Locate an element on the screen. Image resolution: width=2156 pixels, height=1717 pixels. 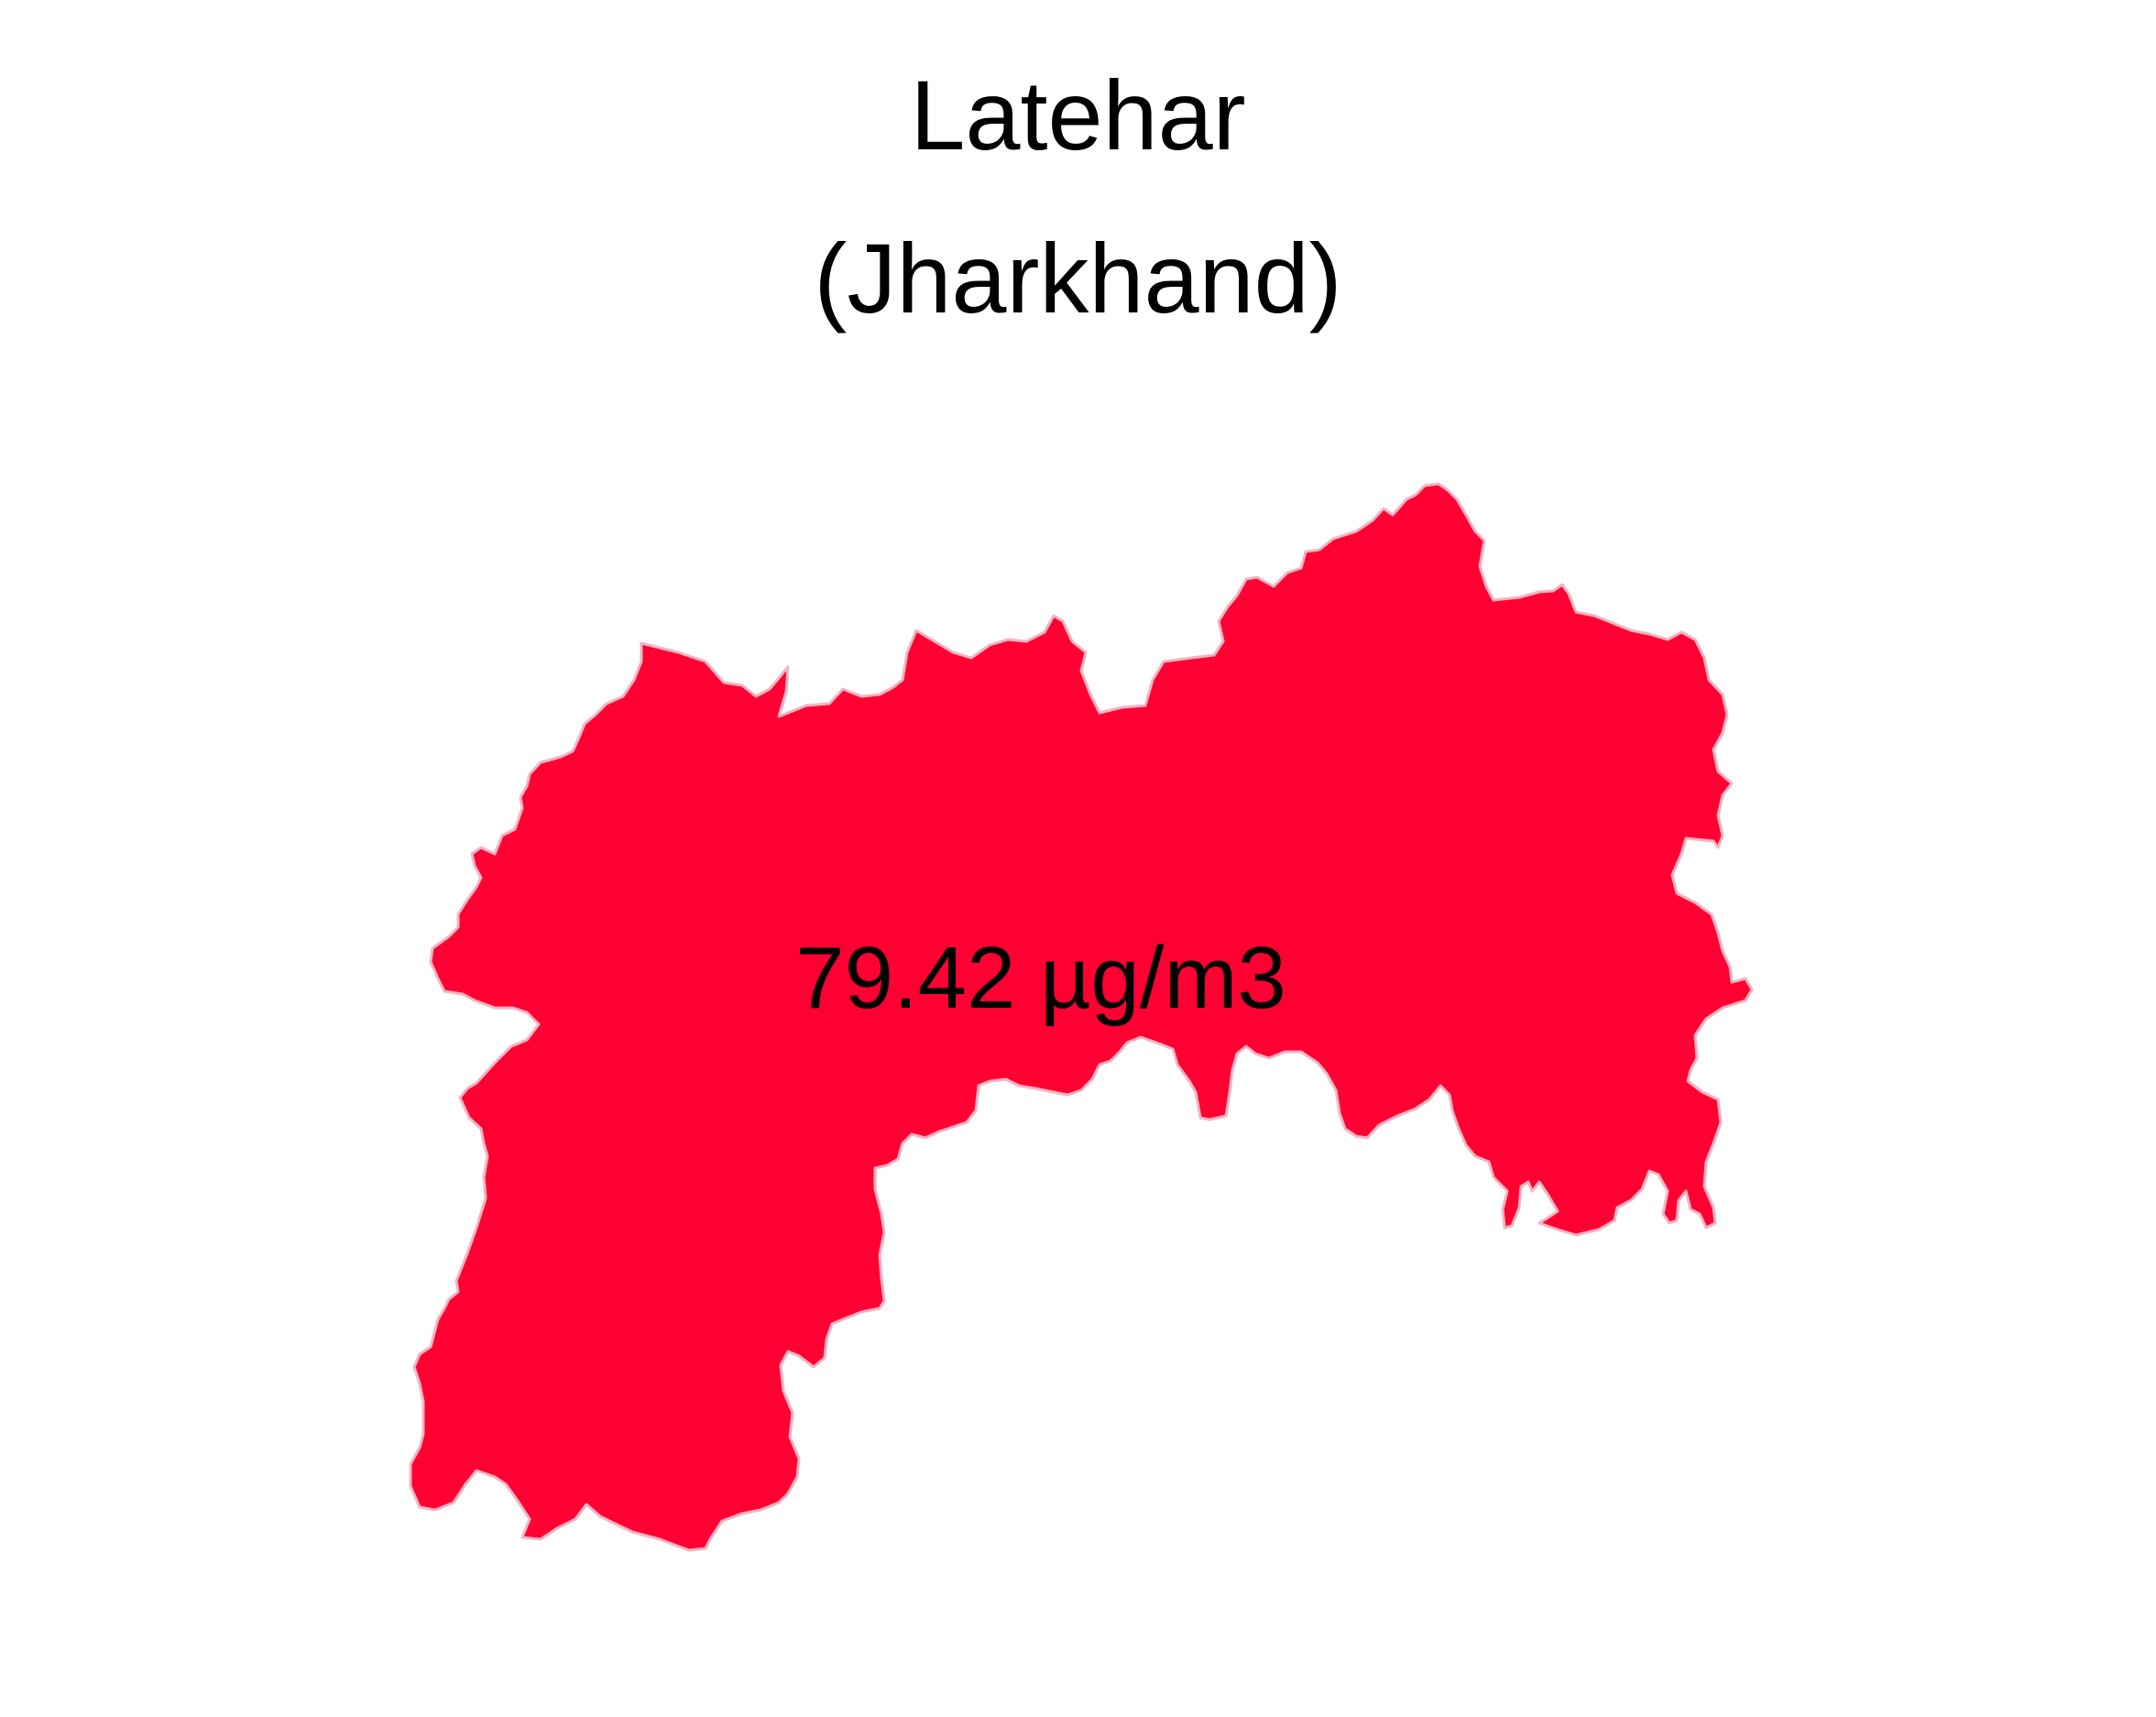
map-title: Latehar is located at coordinates (1078, 115).